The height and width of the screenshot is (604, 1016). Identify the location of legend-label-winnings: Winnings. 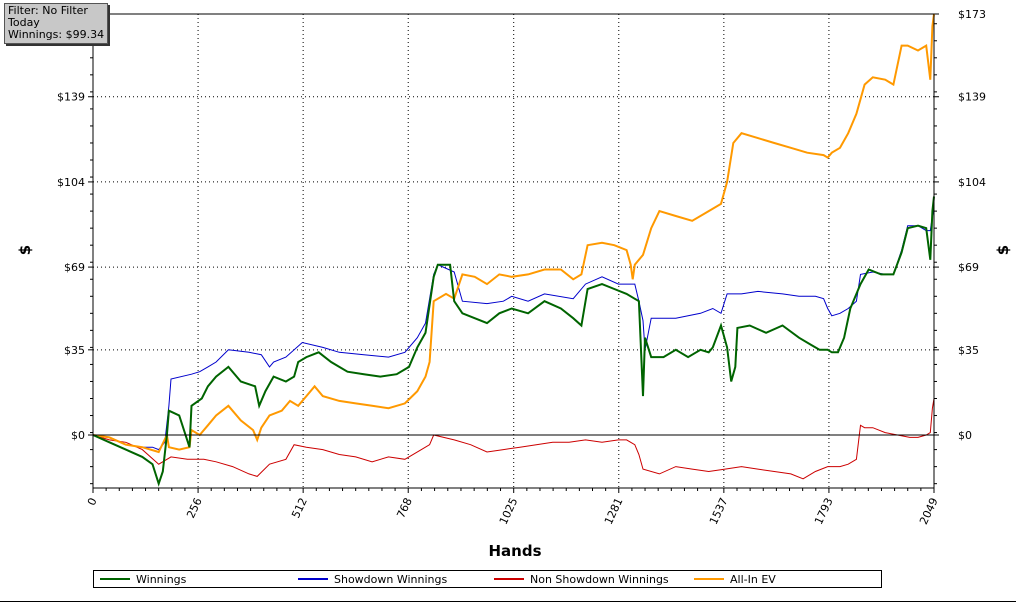
(161, 579).